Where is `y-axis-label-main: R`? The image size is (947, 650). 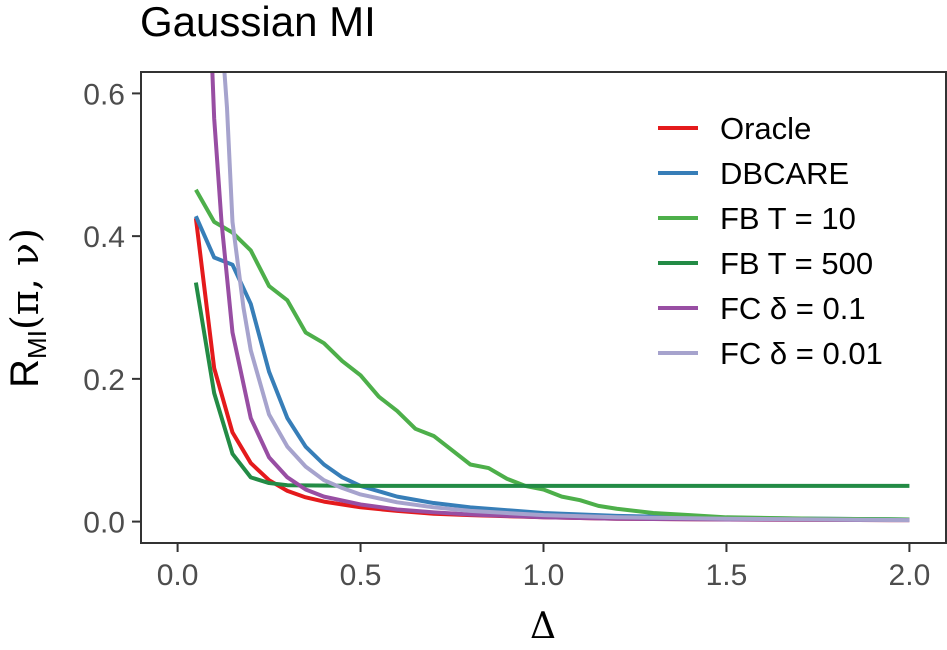
y-axis-label-main: R is located at coordinates (25, 373).